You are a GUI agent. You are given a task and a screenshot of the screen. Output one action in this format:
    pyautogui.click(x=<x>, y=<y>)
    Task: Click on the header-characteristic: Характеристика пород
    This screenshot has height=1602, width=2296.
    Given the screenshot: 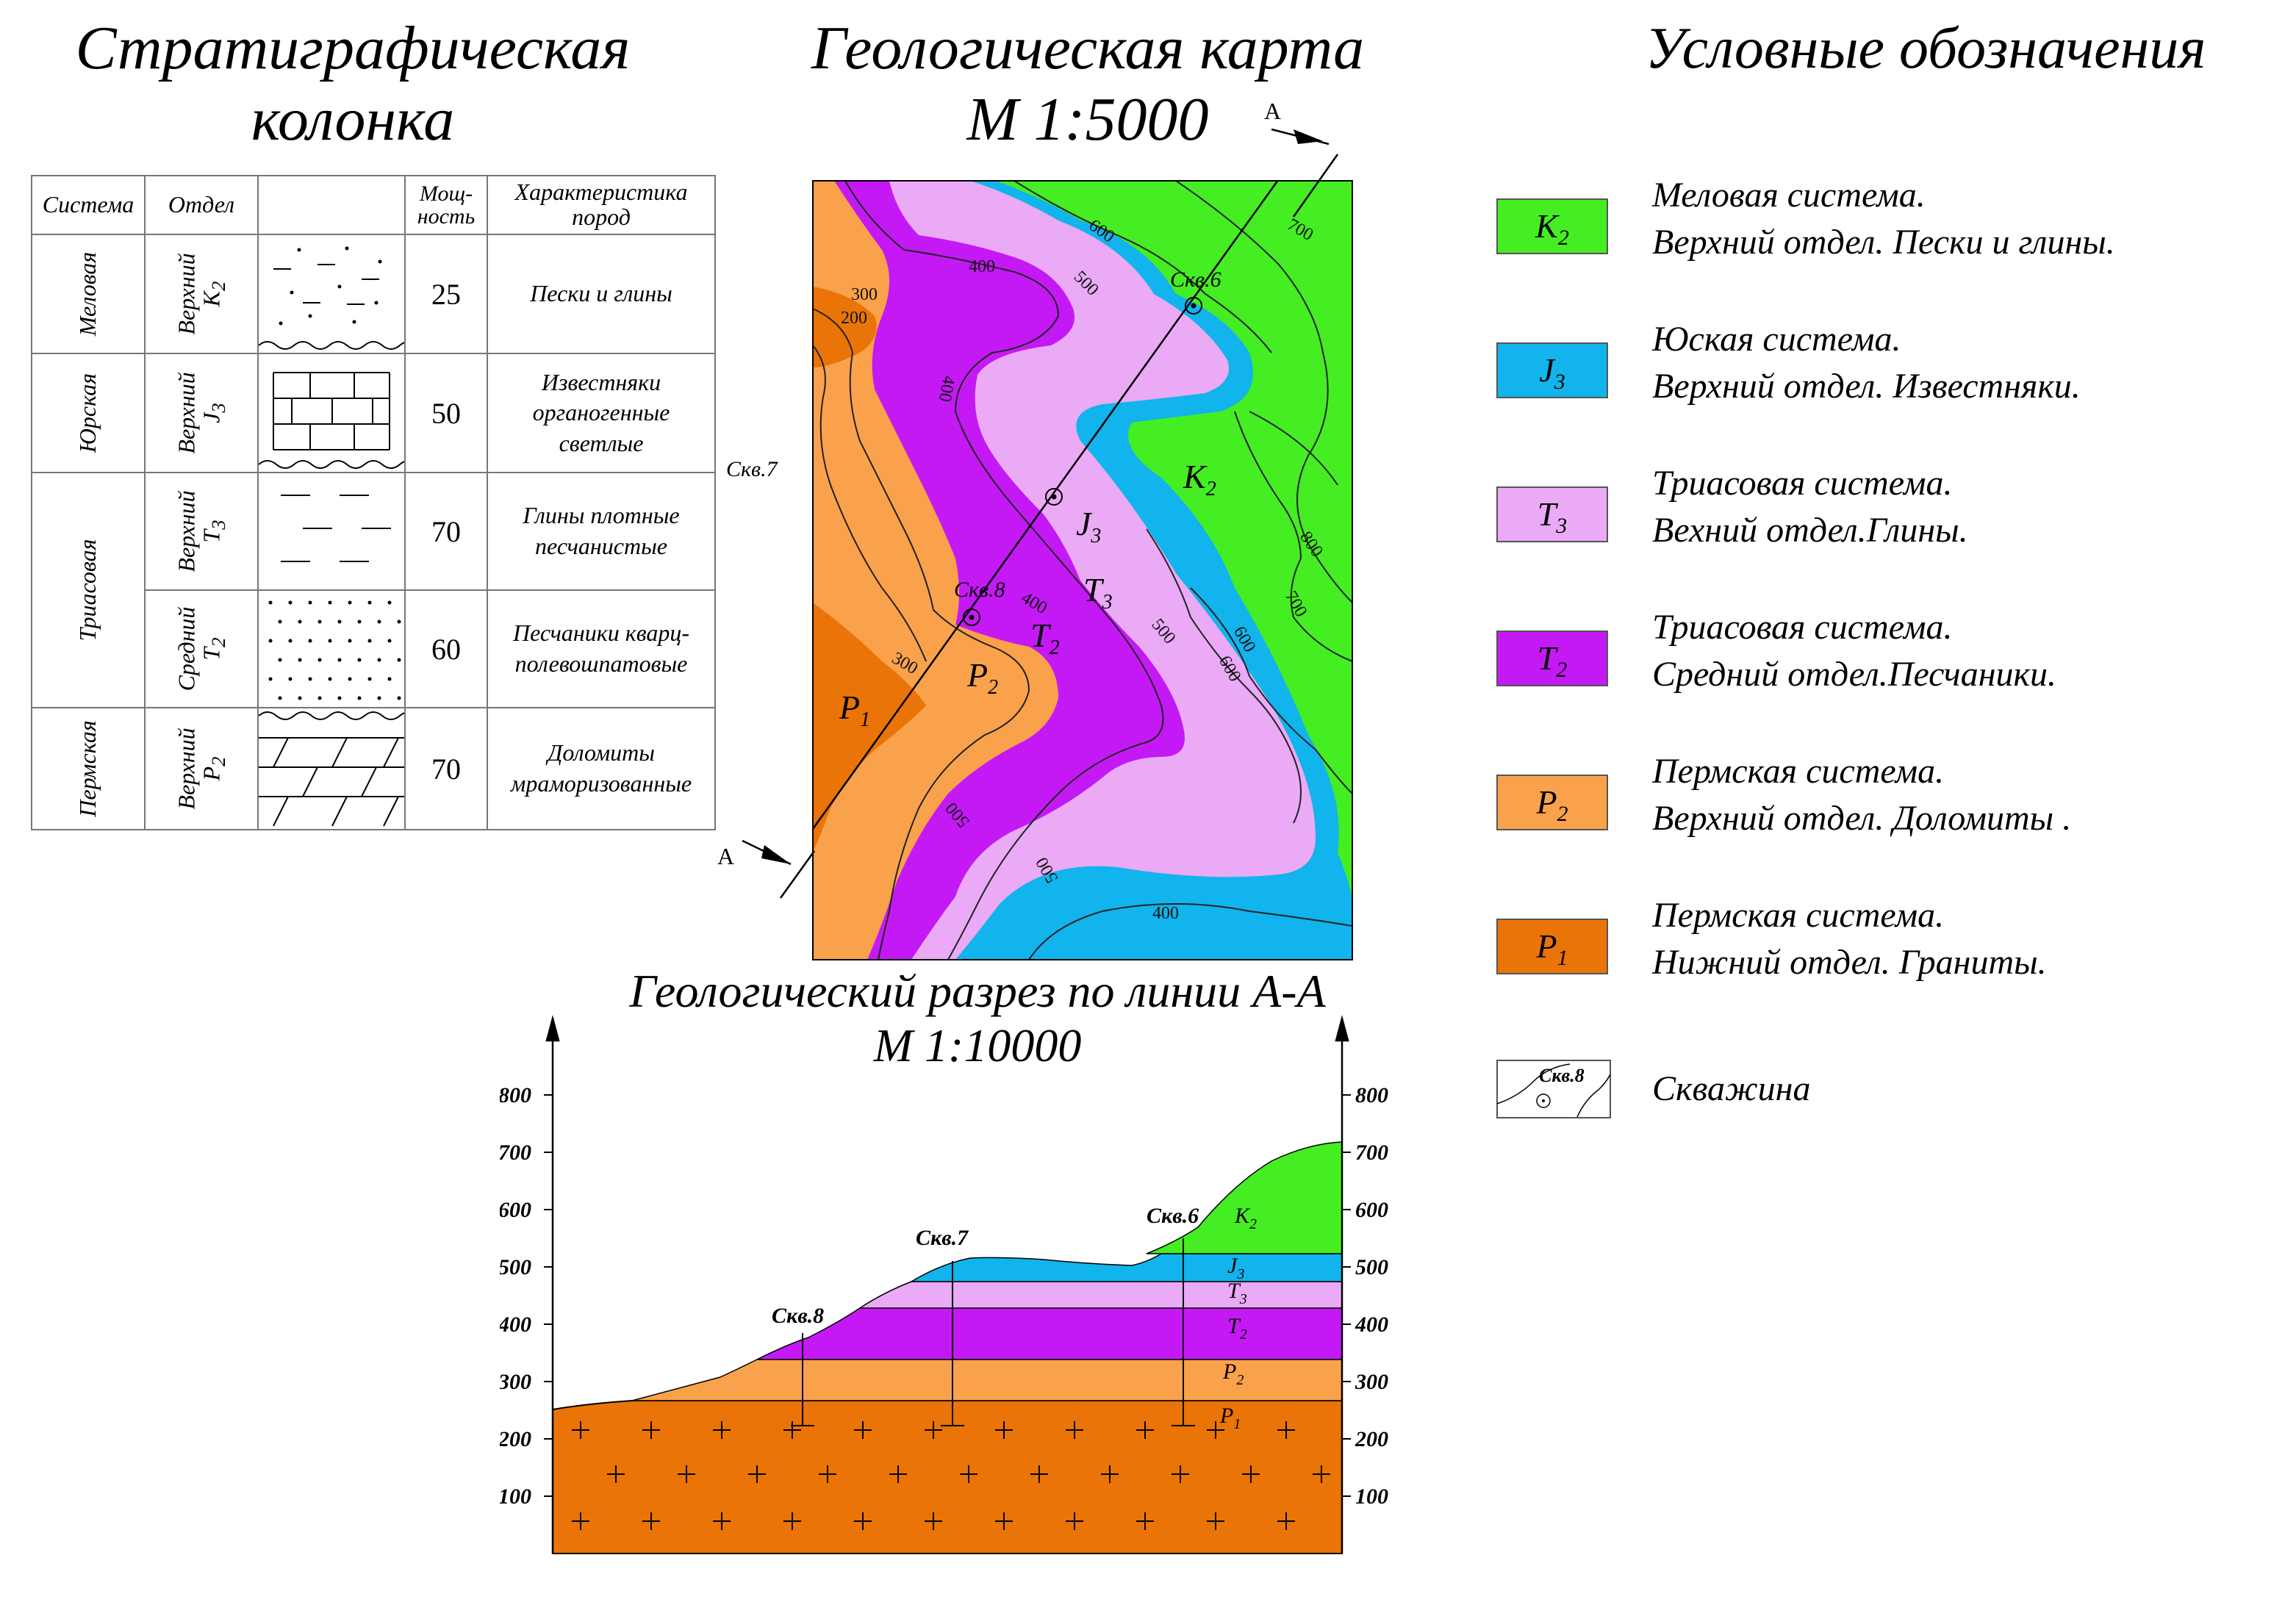 What is the action you would take?
    pyautogui.click(x=601, y=205)
    